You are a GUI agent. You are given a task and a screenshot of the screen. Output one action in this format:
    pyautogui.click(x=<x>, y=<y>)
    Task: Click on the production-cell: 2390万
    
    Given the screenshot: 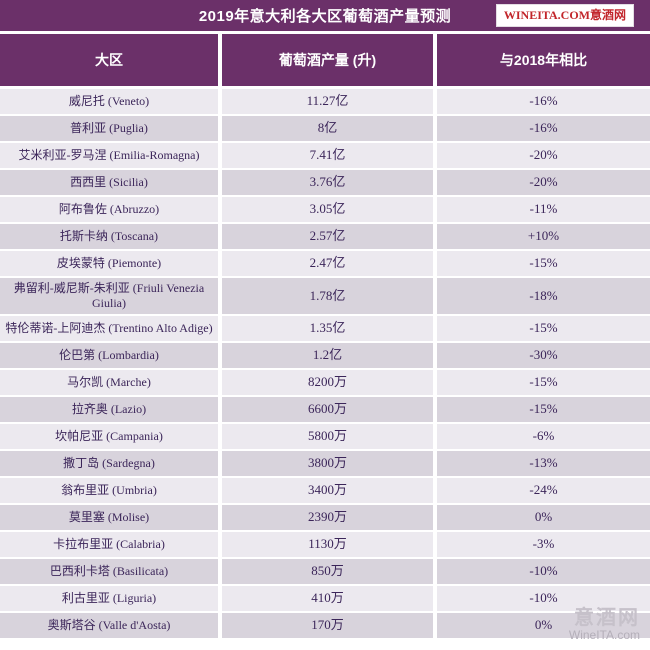 What is the action you would take?
    pyautogui.click(x=327, y=517)
    